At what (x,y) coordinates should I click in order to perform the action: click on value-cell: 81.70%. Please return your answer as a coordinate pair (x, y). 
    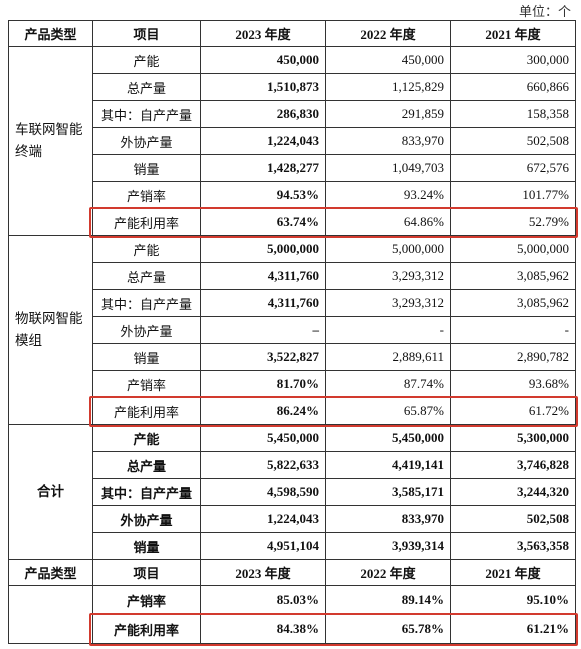
    Looking at the image, I should click on (263, 384).